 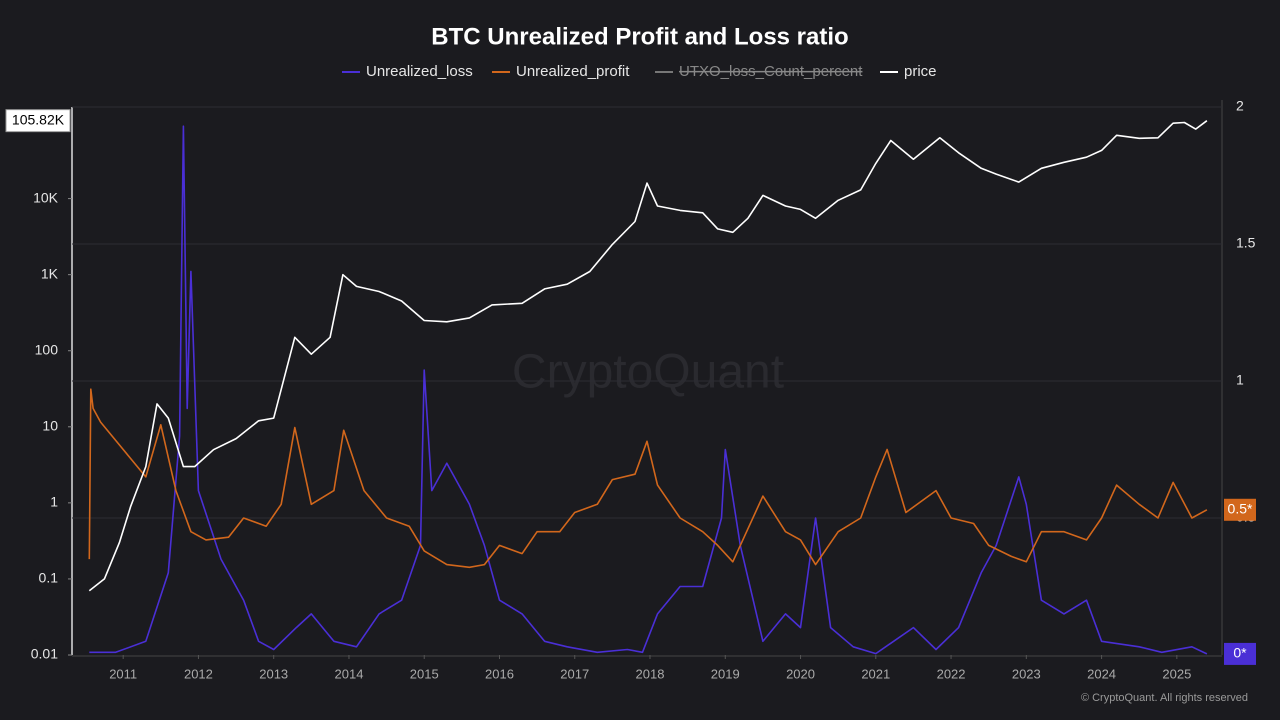 I want to click on y-tick-label: 1, so click(x=54, y=502).